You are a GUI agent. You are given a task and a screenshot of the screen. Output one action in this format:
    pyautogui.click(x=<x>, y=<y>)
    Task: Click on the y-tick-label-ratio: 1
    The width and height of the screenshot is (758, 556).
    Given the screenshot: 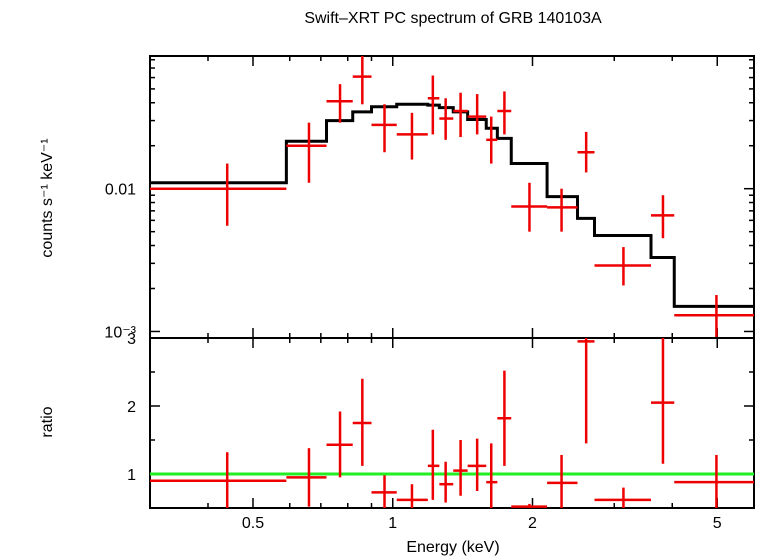 What is the action you would take?
    pyautogui.click(x=131, y=475)
    